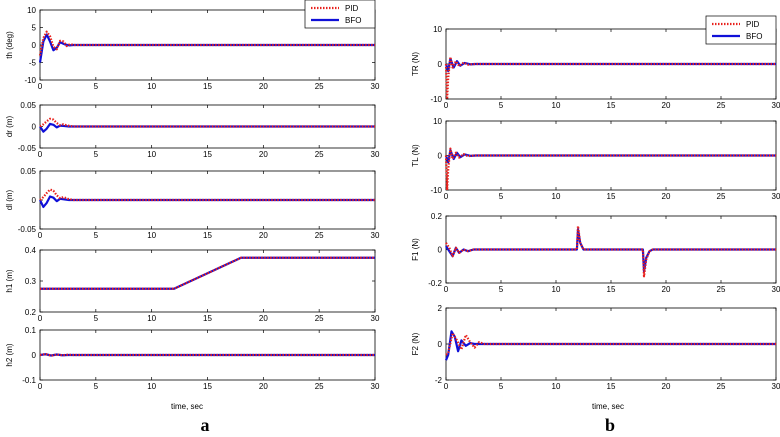 The height and width of the screenshot is (437, 780). I want to click on y-axis-label: h2 (m), so click(9, 354).